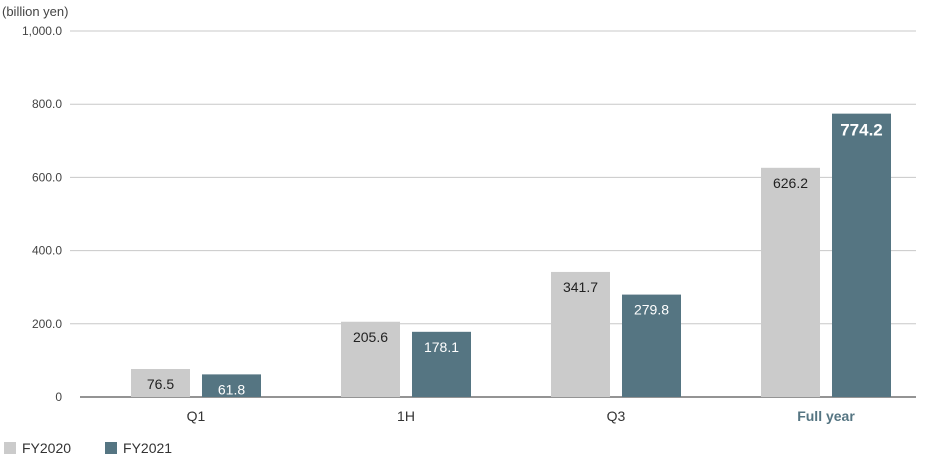 The width and height of the screenshot is (936, 456). Describe the element at coordinates (580, 334) in the screenshot. I see `bar-fy2020-q3` at that location.